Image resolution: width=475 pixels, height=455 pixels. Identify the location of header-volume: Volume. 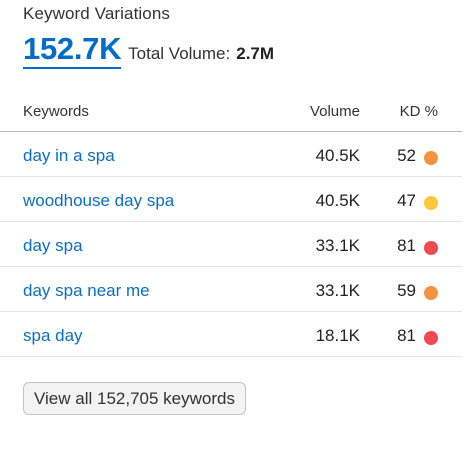
(334, 111).